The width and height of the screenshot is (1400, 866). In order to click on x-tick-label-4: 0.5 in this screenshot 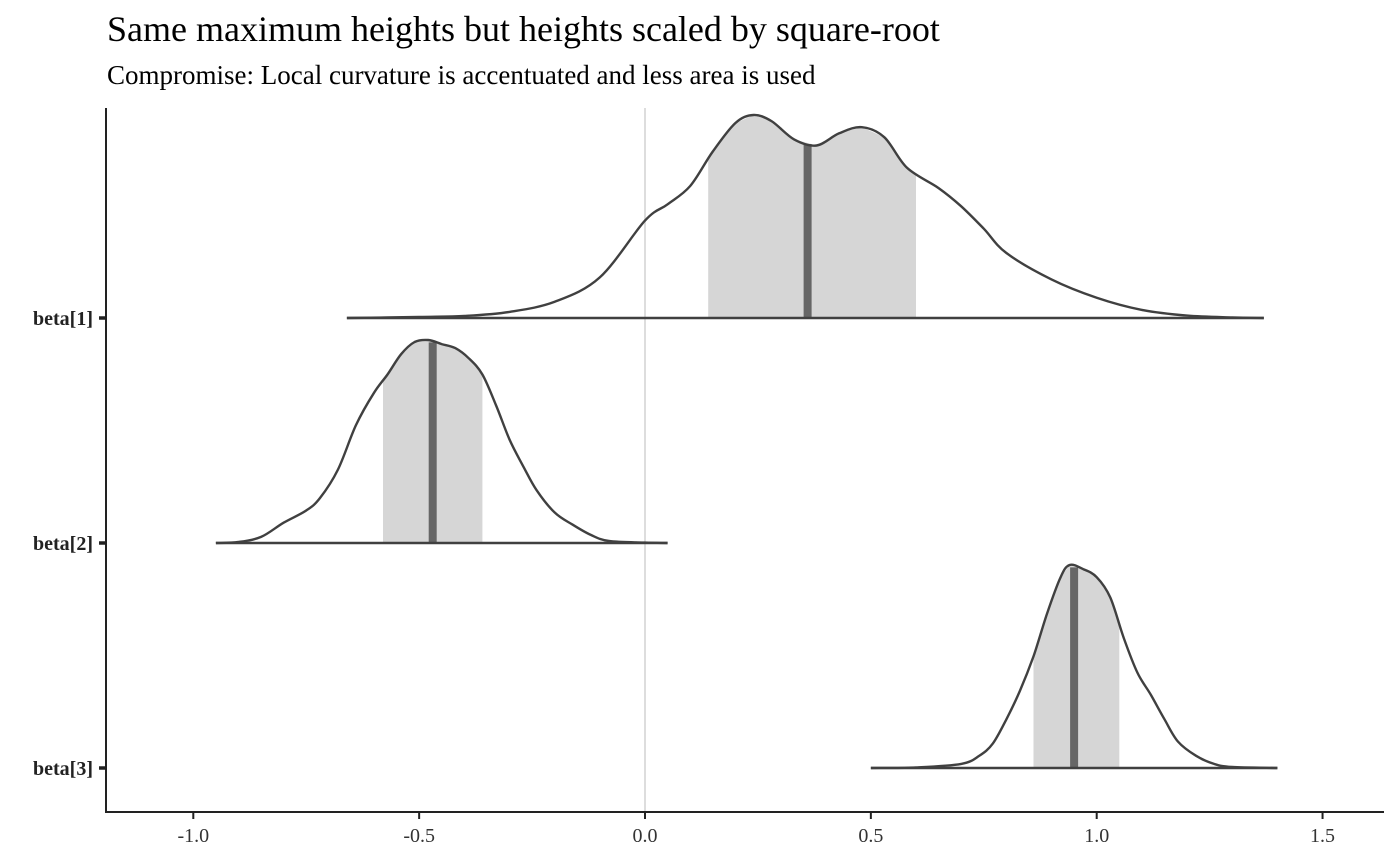, I will do `click(870, 836)`.